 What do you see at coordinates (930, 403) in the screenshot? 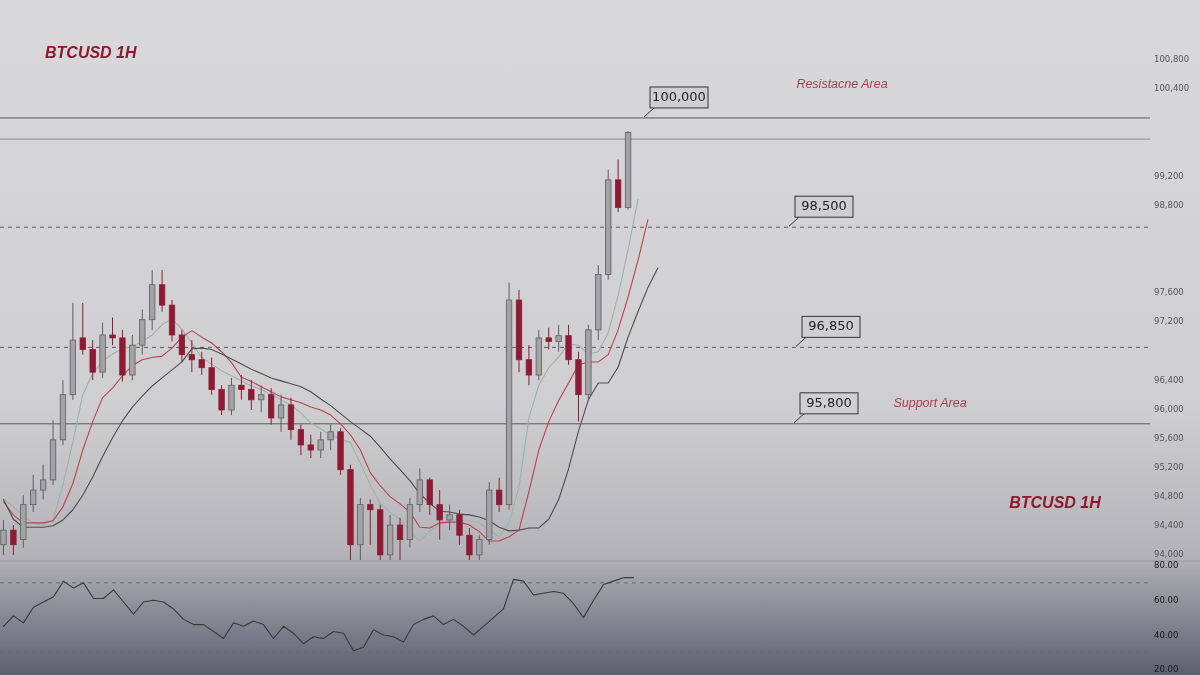
I see `annotation: Support Area` at bounding box center [930, 403].